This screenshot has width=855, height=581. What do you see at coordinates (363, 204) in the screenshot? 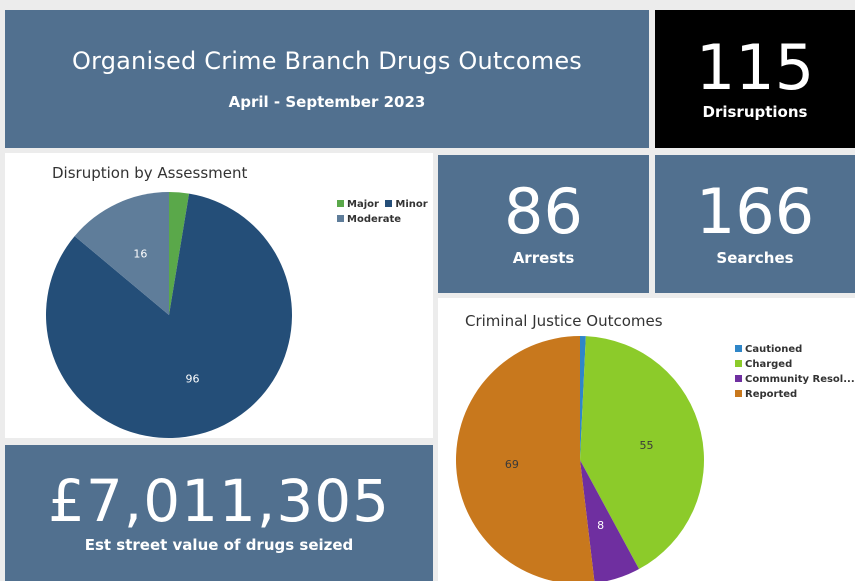
I see `legend-label-major: Major` at bounding box center [363, 204].